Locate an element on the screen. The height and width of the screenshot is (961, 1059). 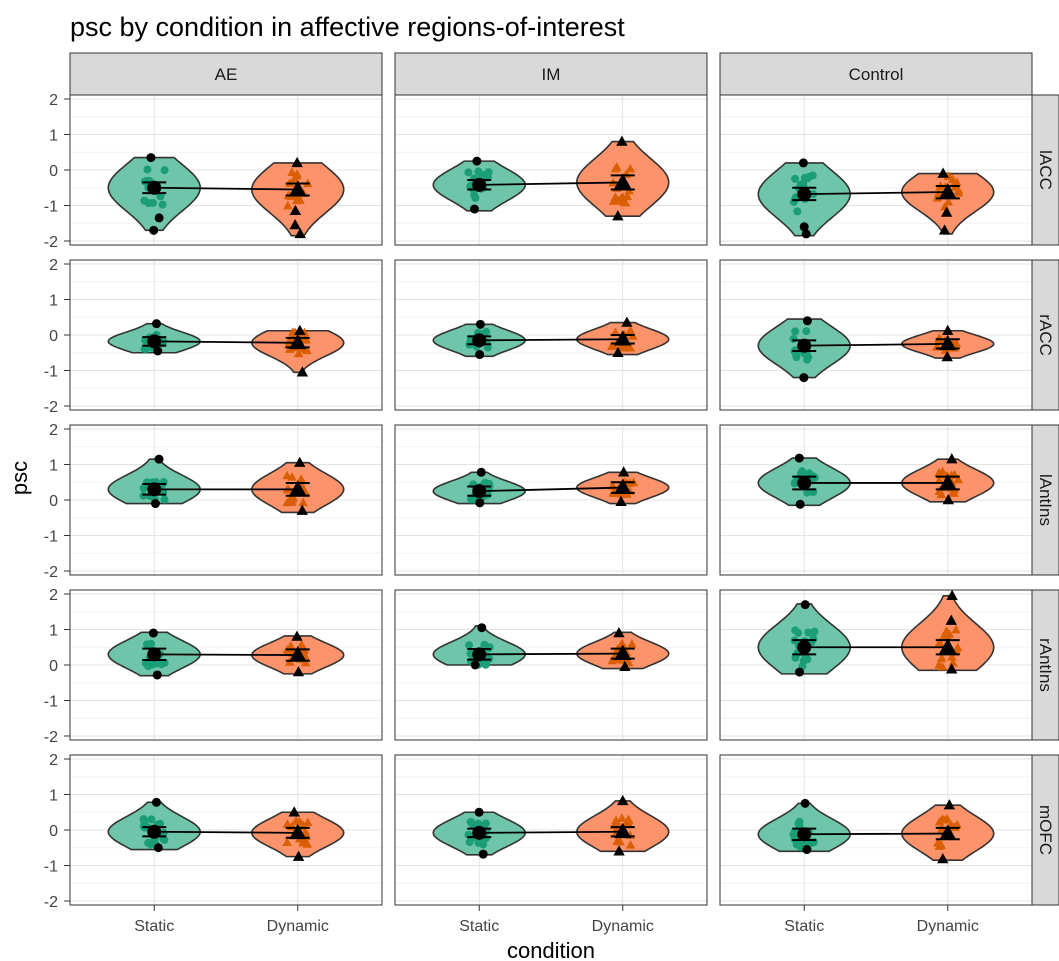
column-strip-label: Control is located at coordinates (876, 74).